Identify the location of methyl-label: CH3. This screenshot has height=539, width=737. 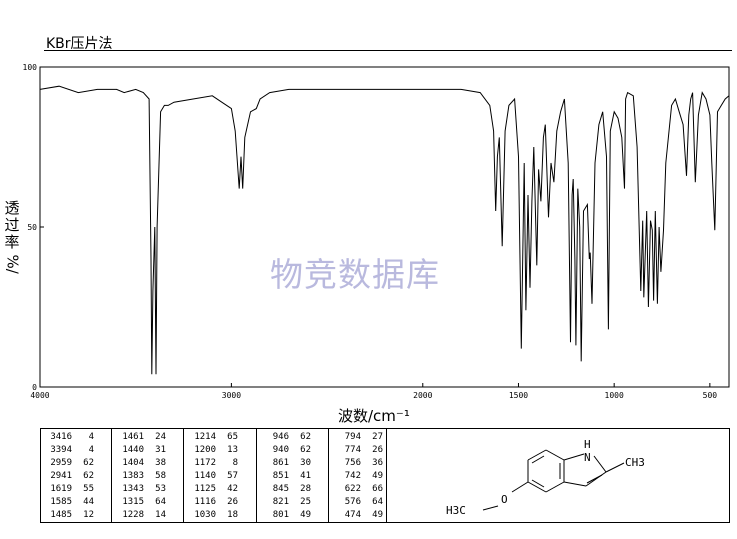
(635, 462).